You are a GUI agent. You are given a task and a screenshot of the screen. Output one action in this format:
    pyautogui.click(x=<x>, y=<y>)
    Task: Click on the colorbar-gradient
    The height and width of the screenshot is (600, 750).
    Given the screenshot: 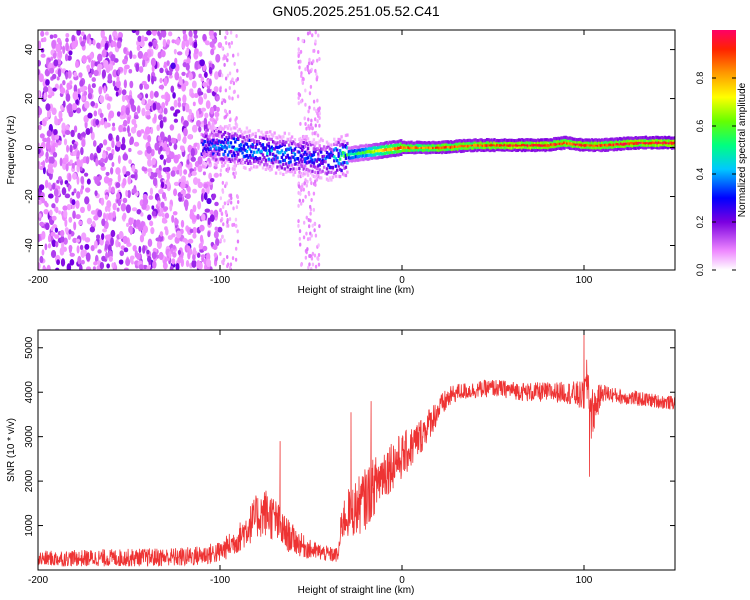 What is the action you would take?
    pyautogui.click(x=724, y=150)
    